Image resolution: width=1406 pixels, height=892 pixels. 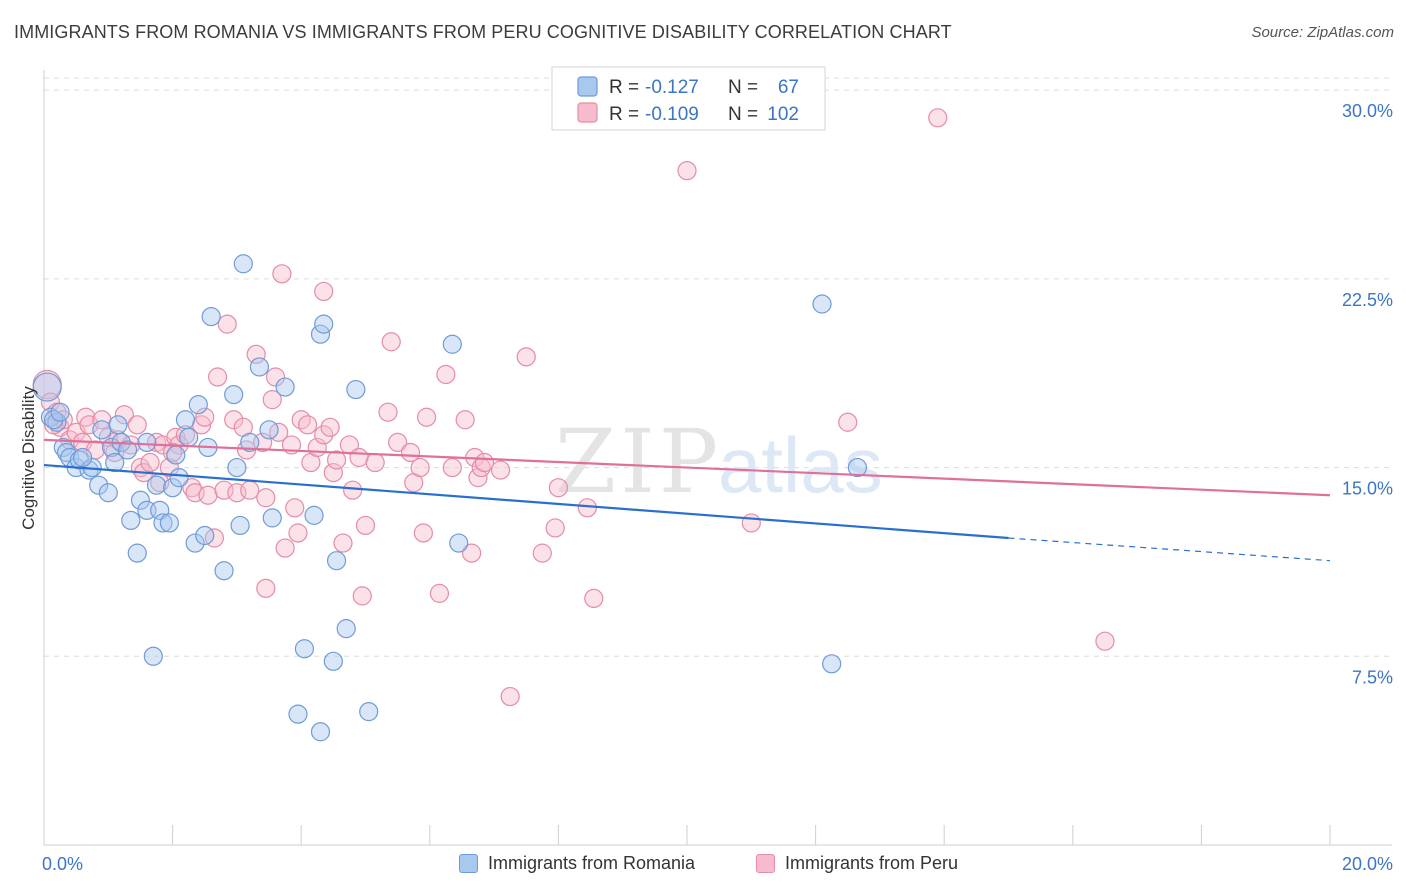 What do you see at coordinates (872, 863) in the screenshot?
I see `legend-label-peru: Immigrants from Peru` at bounding box center [872, 863].